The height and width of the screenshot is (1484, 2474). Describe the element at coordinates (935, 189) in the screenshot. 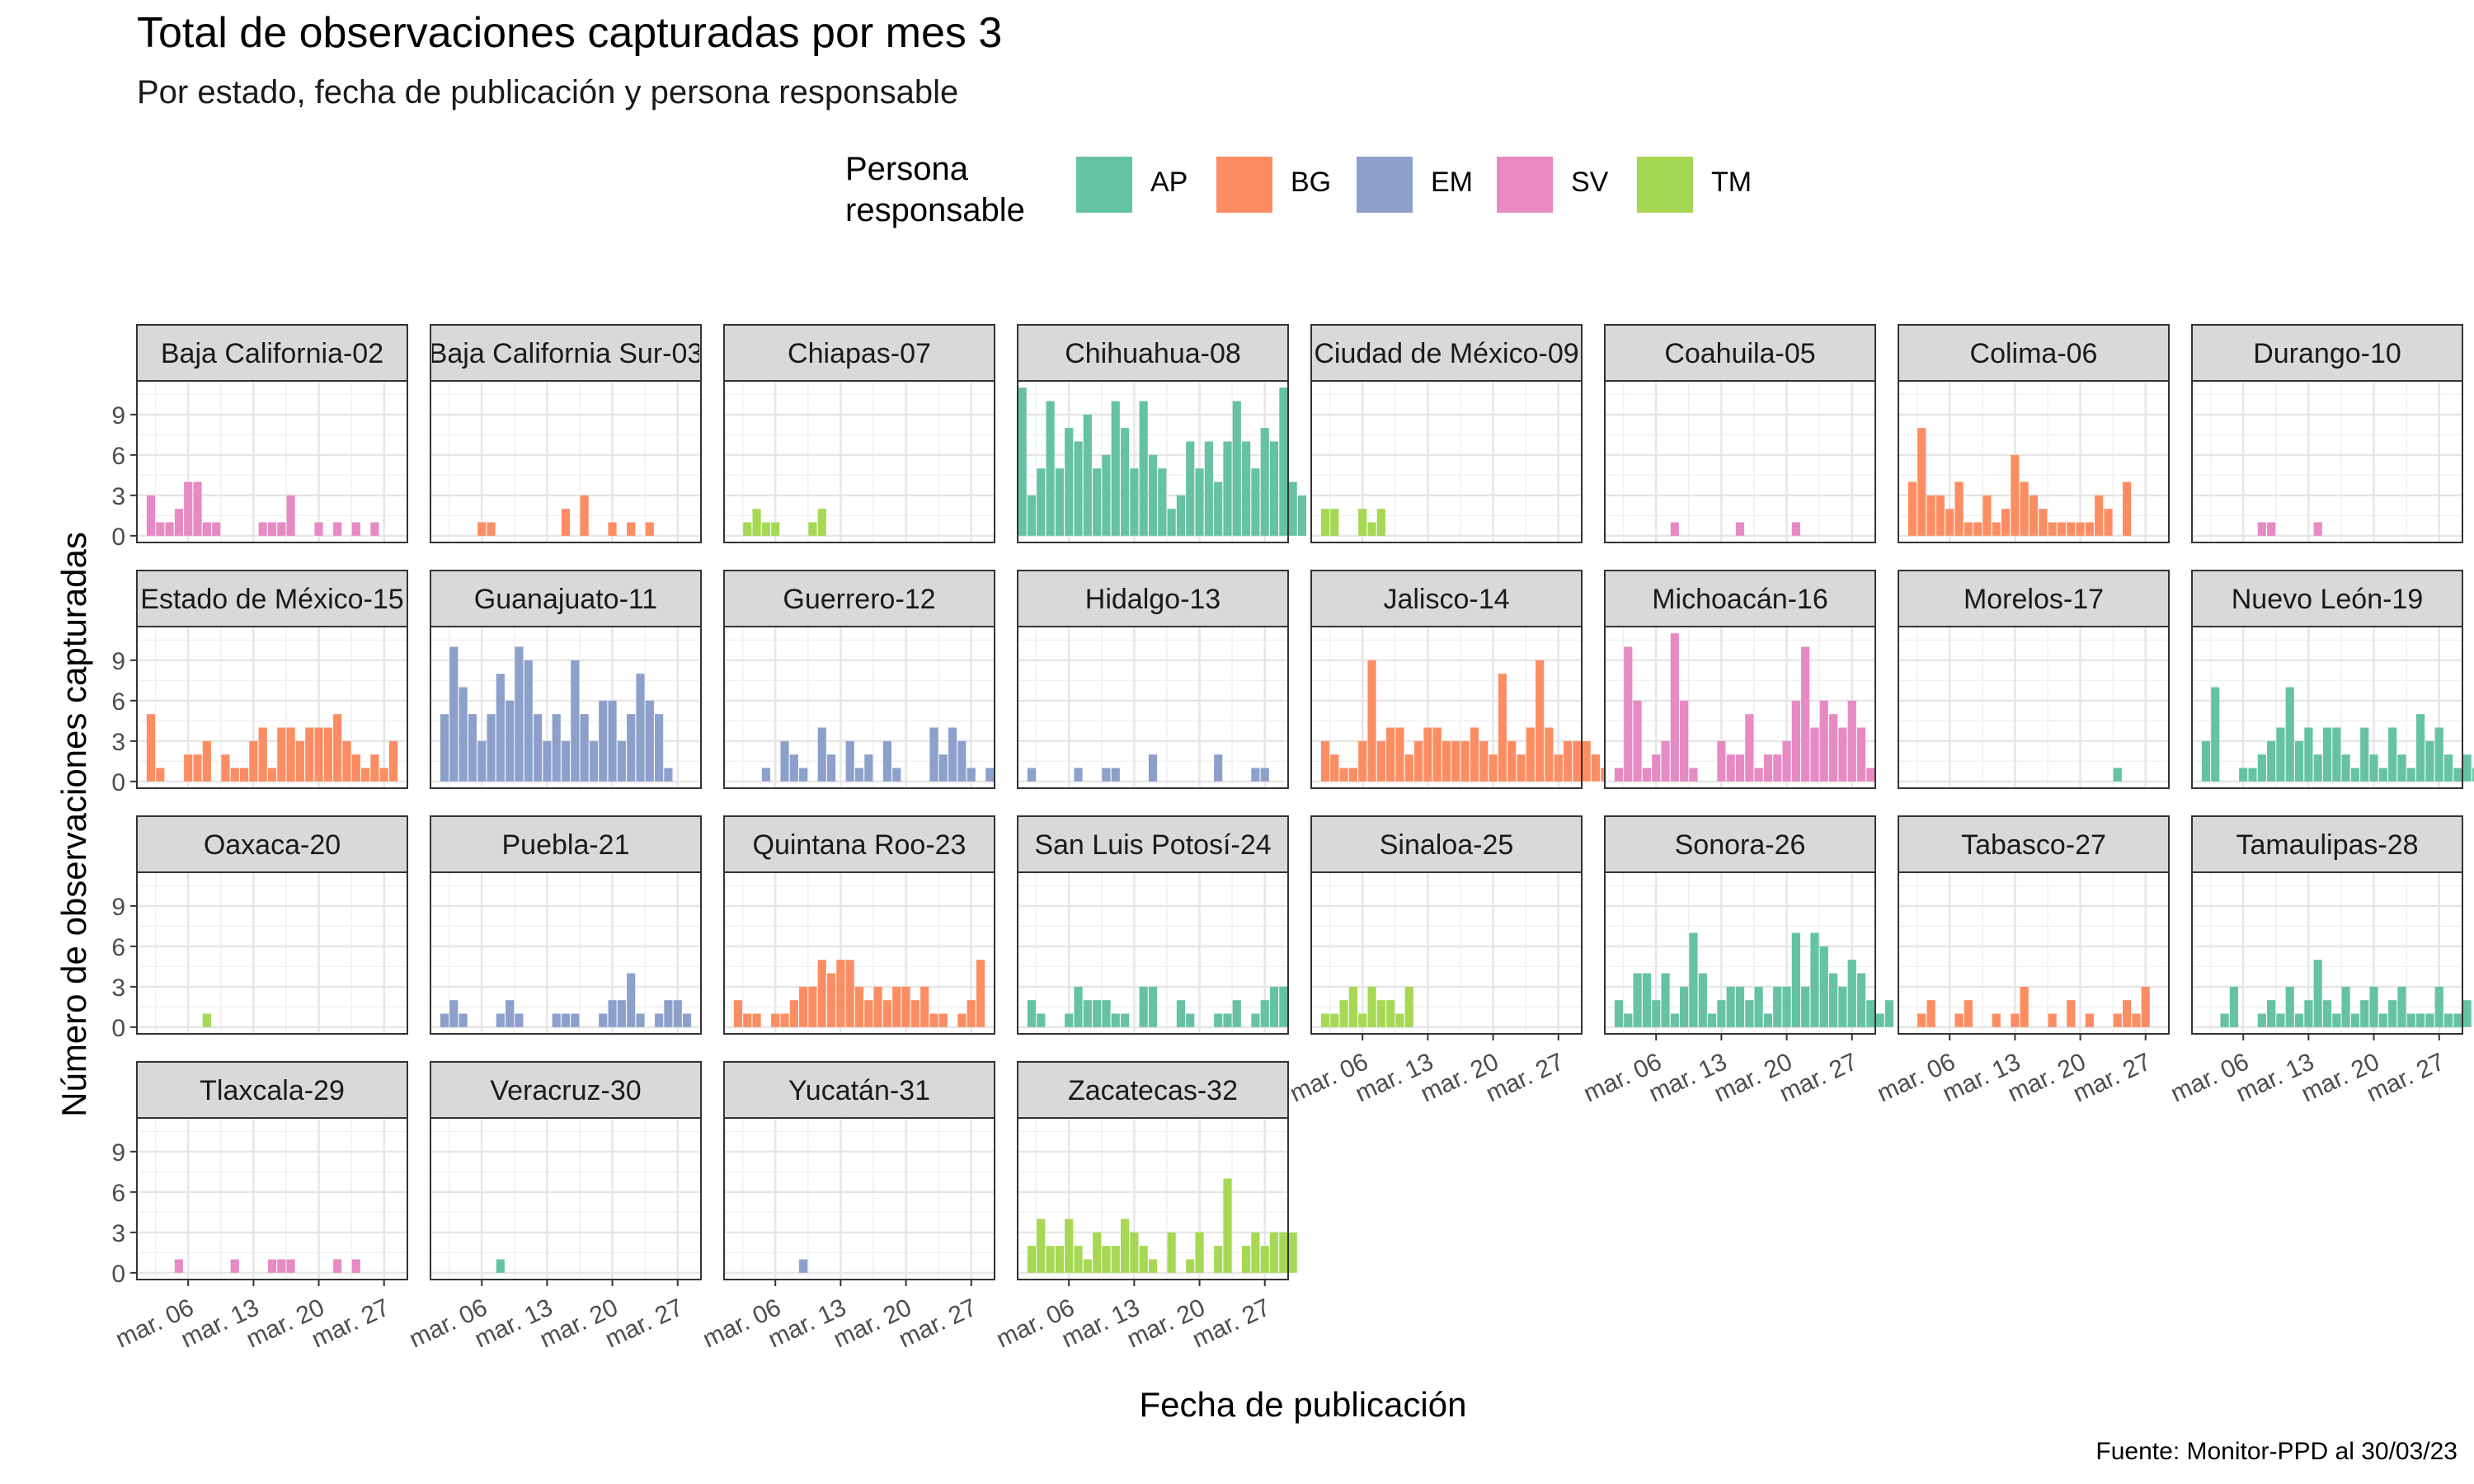

I see `legend-title-text: Persona responsable` at that location.